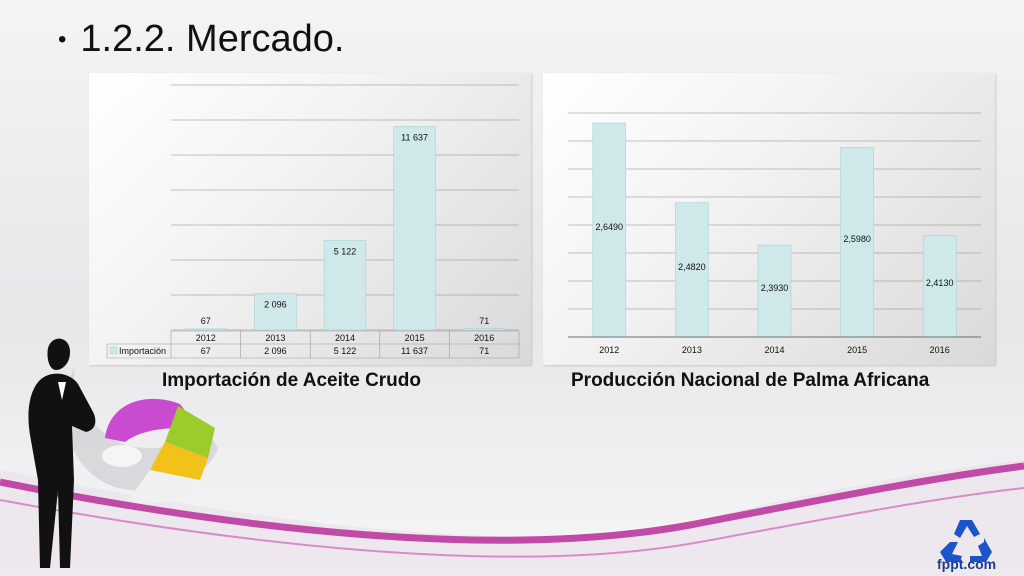 This screenshot has height=576, width=1024. Describe the element at coordinates (345, 251) in the screenshot. I see `data-label: 5 122` at that location.